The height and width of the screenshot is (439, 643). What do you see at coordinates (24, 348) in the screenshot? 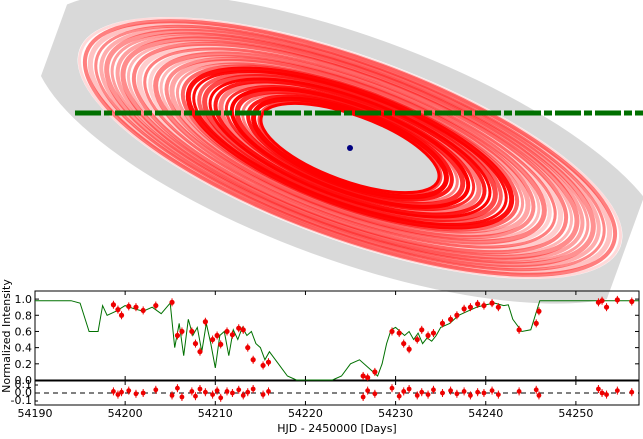
I see `ytick-label: 0.4` at bounding box center [24, 348].